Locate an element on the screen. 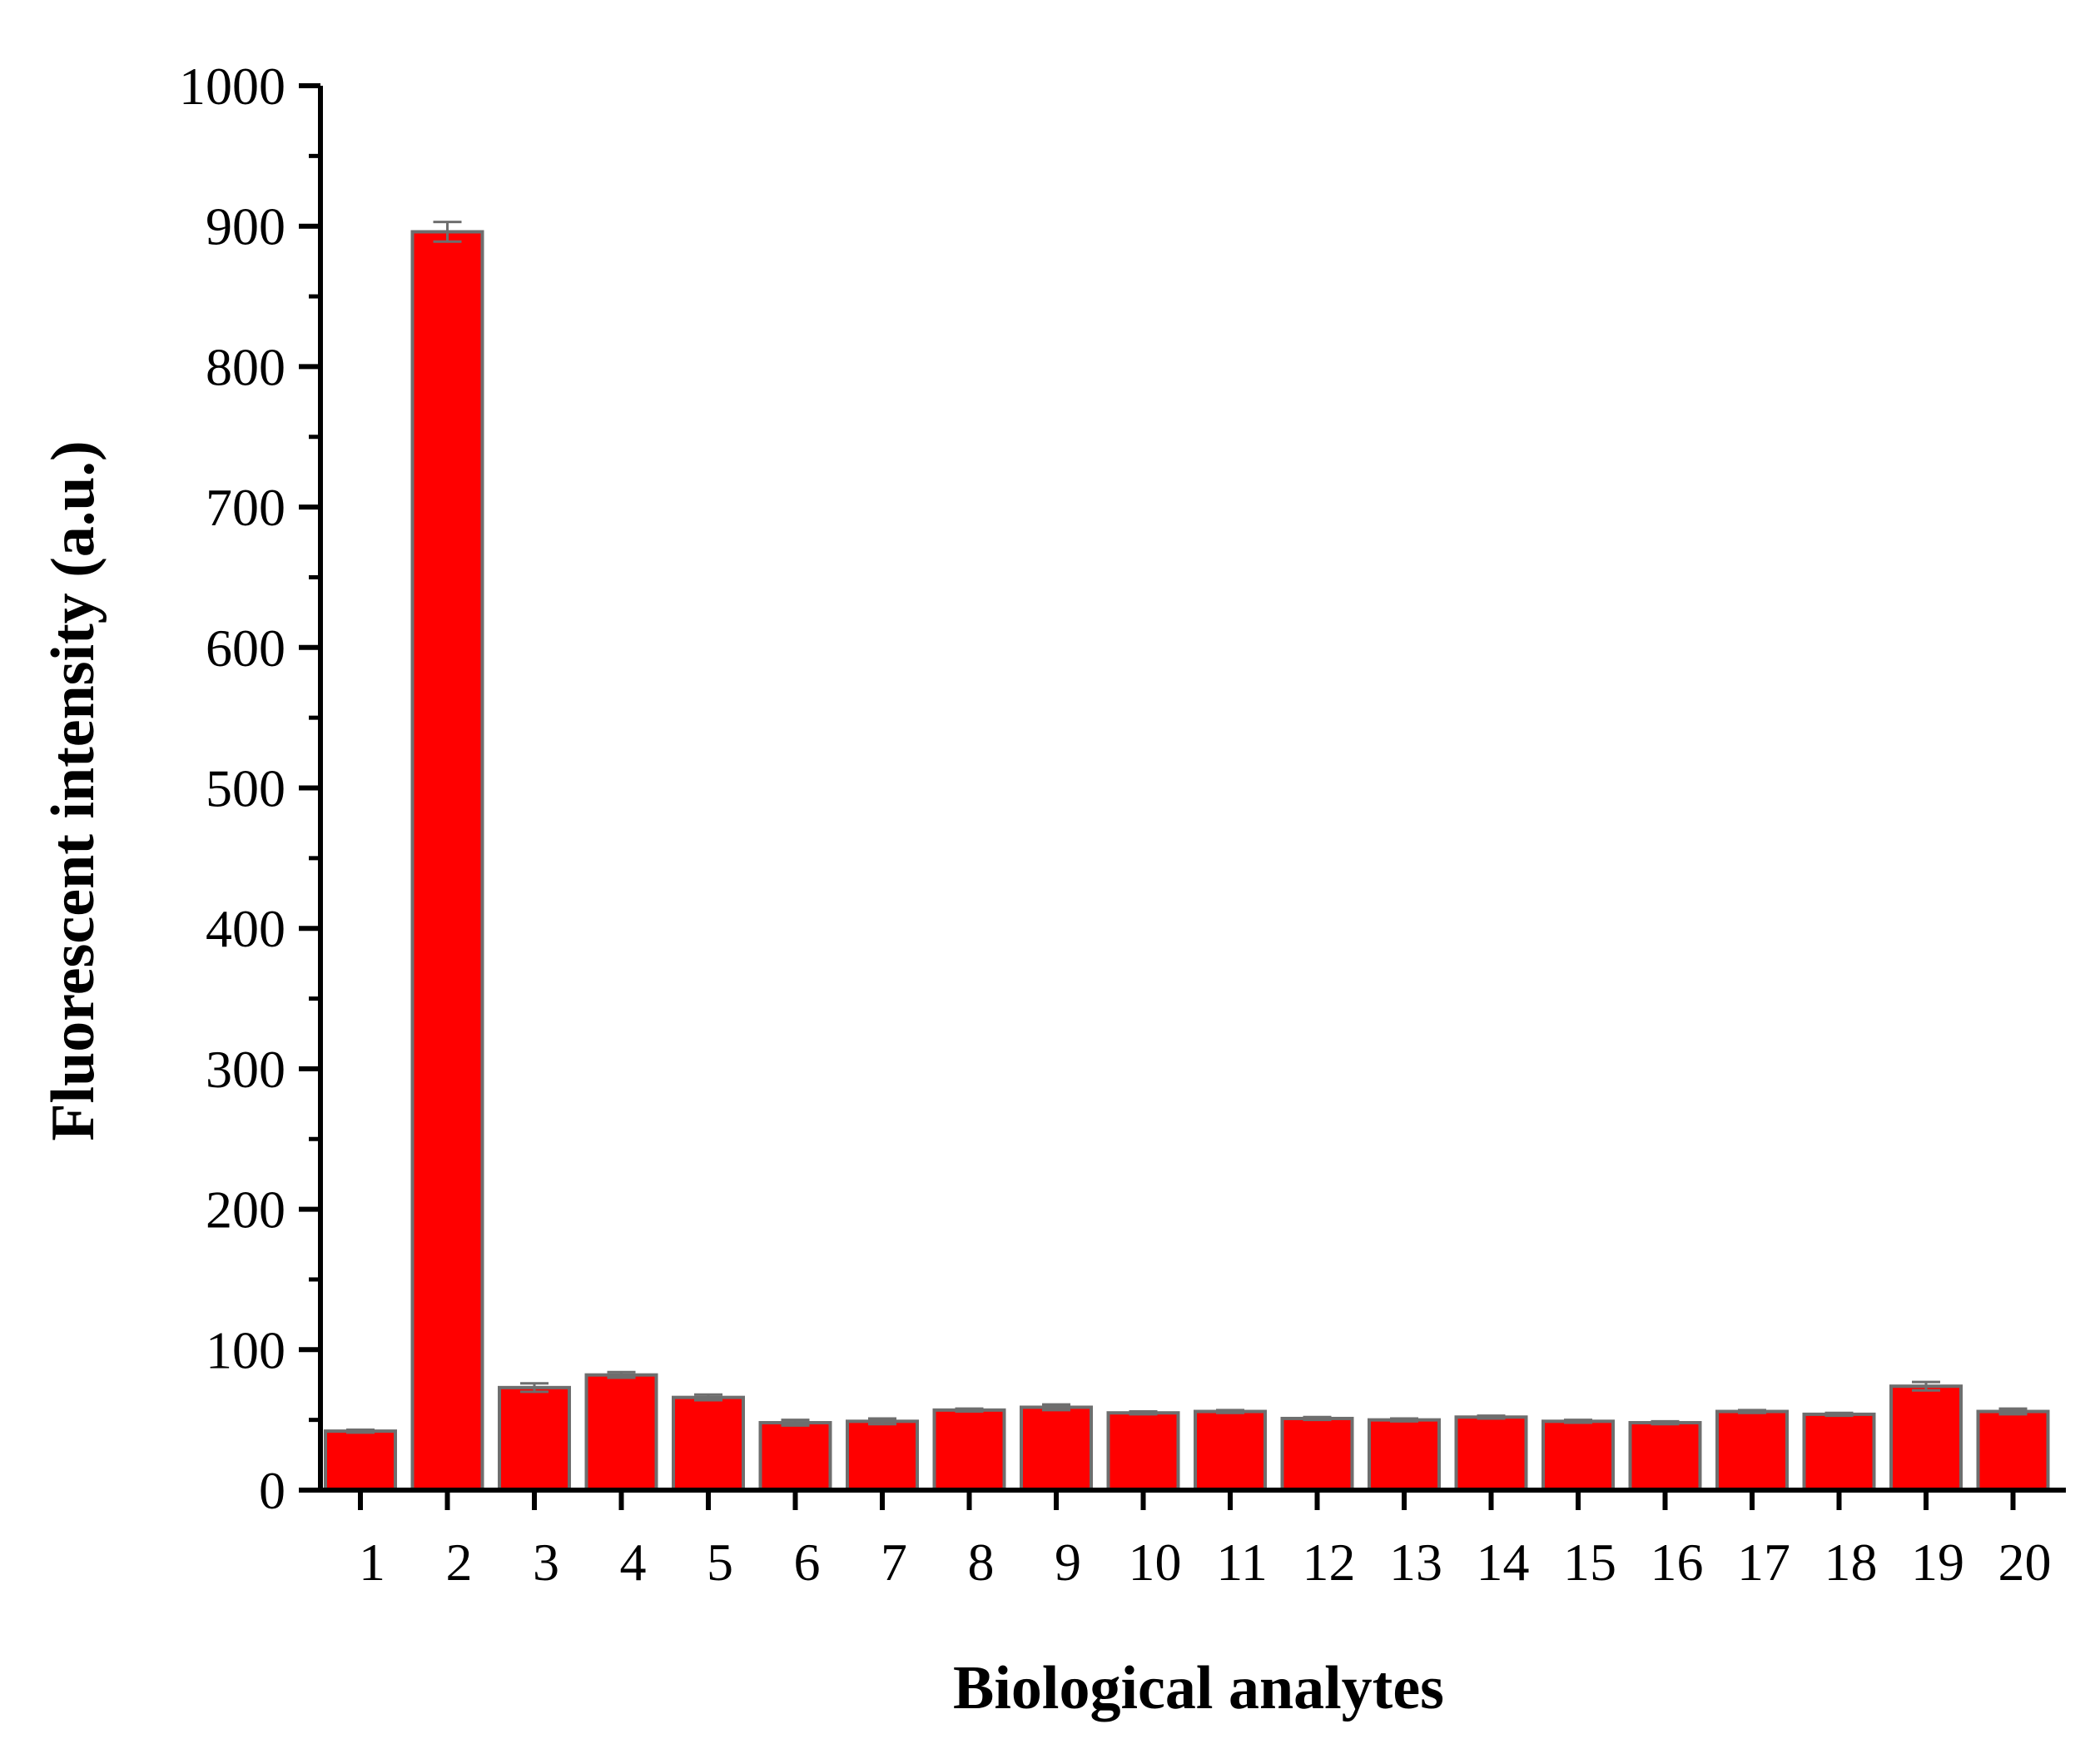  x-tick-label-5: 5 is located at coordinates (720, 1562).